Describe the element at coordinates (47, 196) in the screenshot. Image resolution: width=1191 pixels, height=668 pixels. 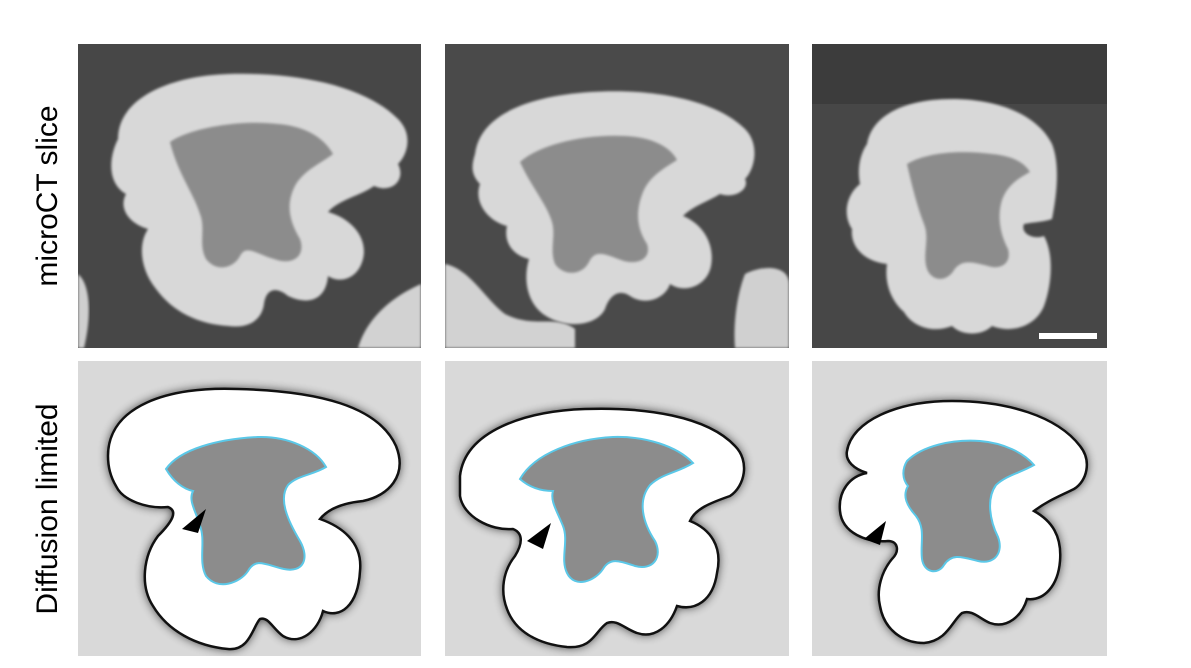
I see `row-label-microct: microCT slice` at that location.